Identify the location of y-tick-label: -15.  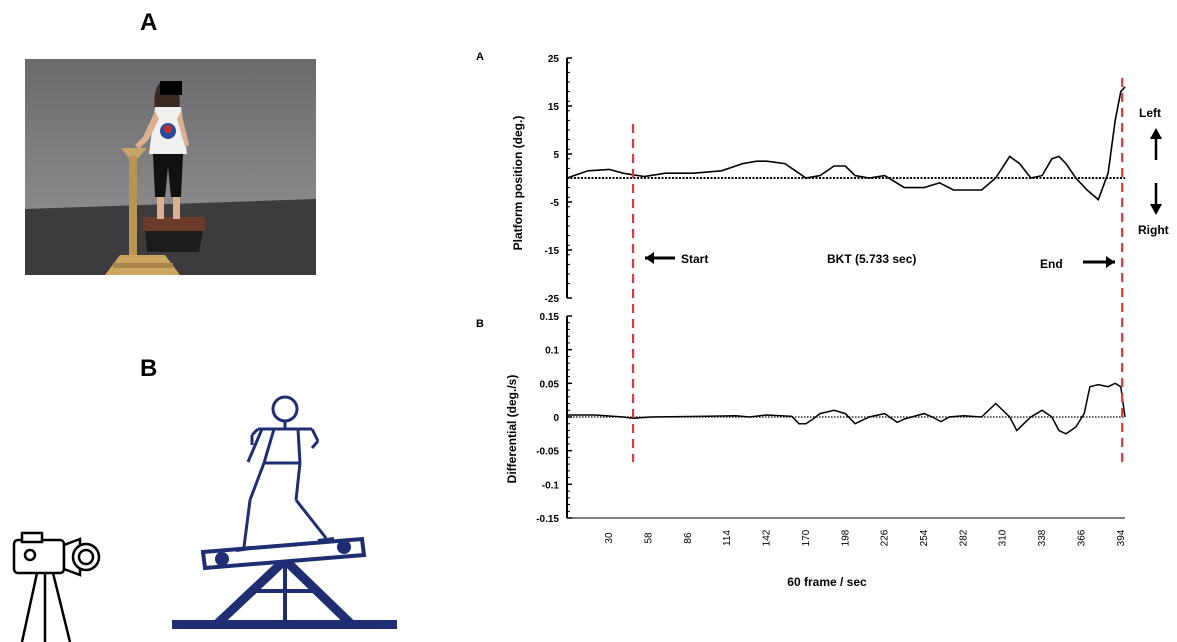
(552, 251).